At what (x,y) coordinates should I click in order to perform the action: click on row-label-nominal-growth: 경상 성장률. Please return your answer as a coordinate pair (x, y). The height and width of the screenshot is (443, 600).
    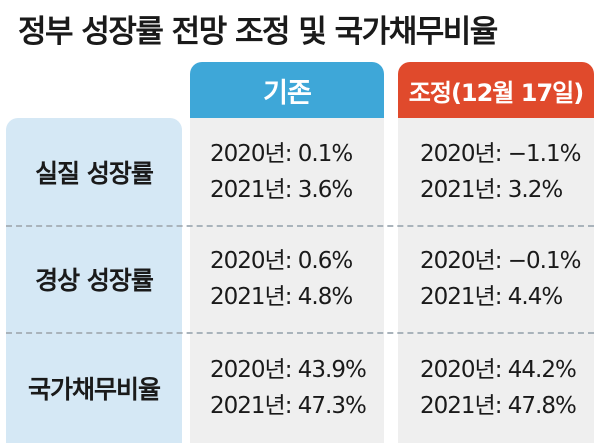
    Looking at the image, I should click on (94, 280).